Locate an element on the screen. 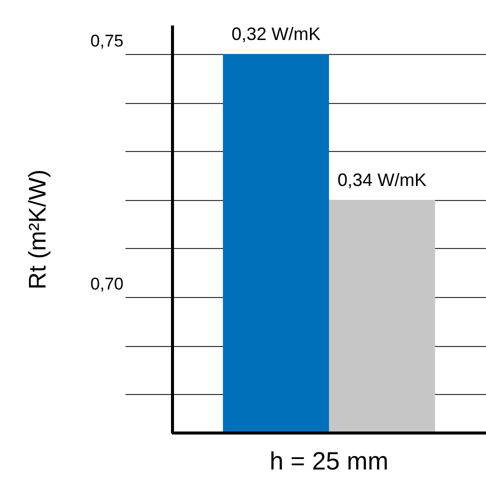  y-tick-label: 0,75 is located at coordinates (107, 41).